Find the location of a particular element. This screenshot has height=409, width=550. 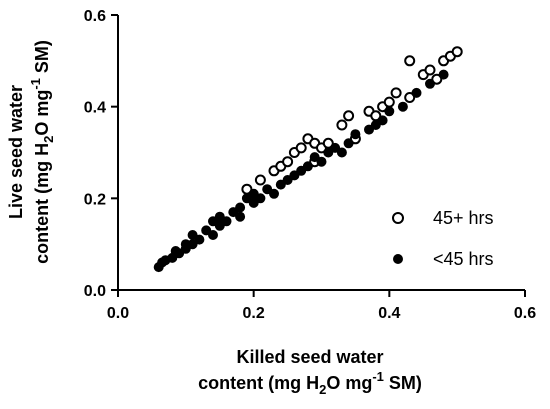

y-axis-title: Live seed water content (mg H2O mg-1 SM) is located at coordinates (31, 152).